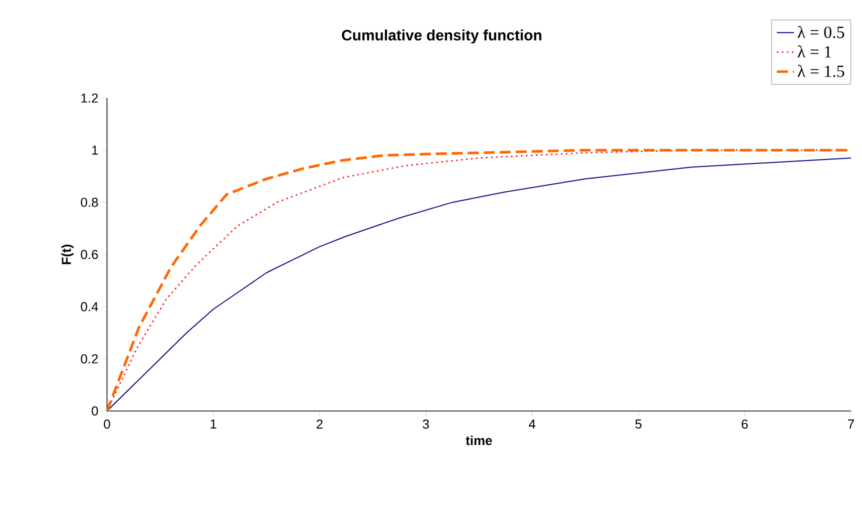 Image resolution: width=862 pixels, height=514 pixels. I want to click on y-tick-label: 0.2, so click(89, 359).